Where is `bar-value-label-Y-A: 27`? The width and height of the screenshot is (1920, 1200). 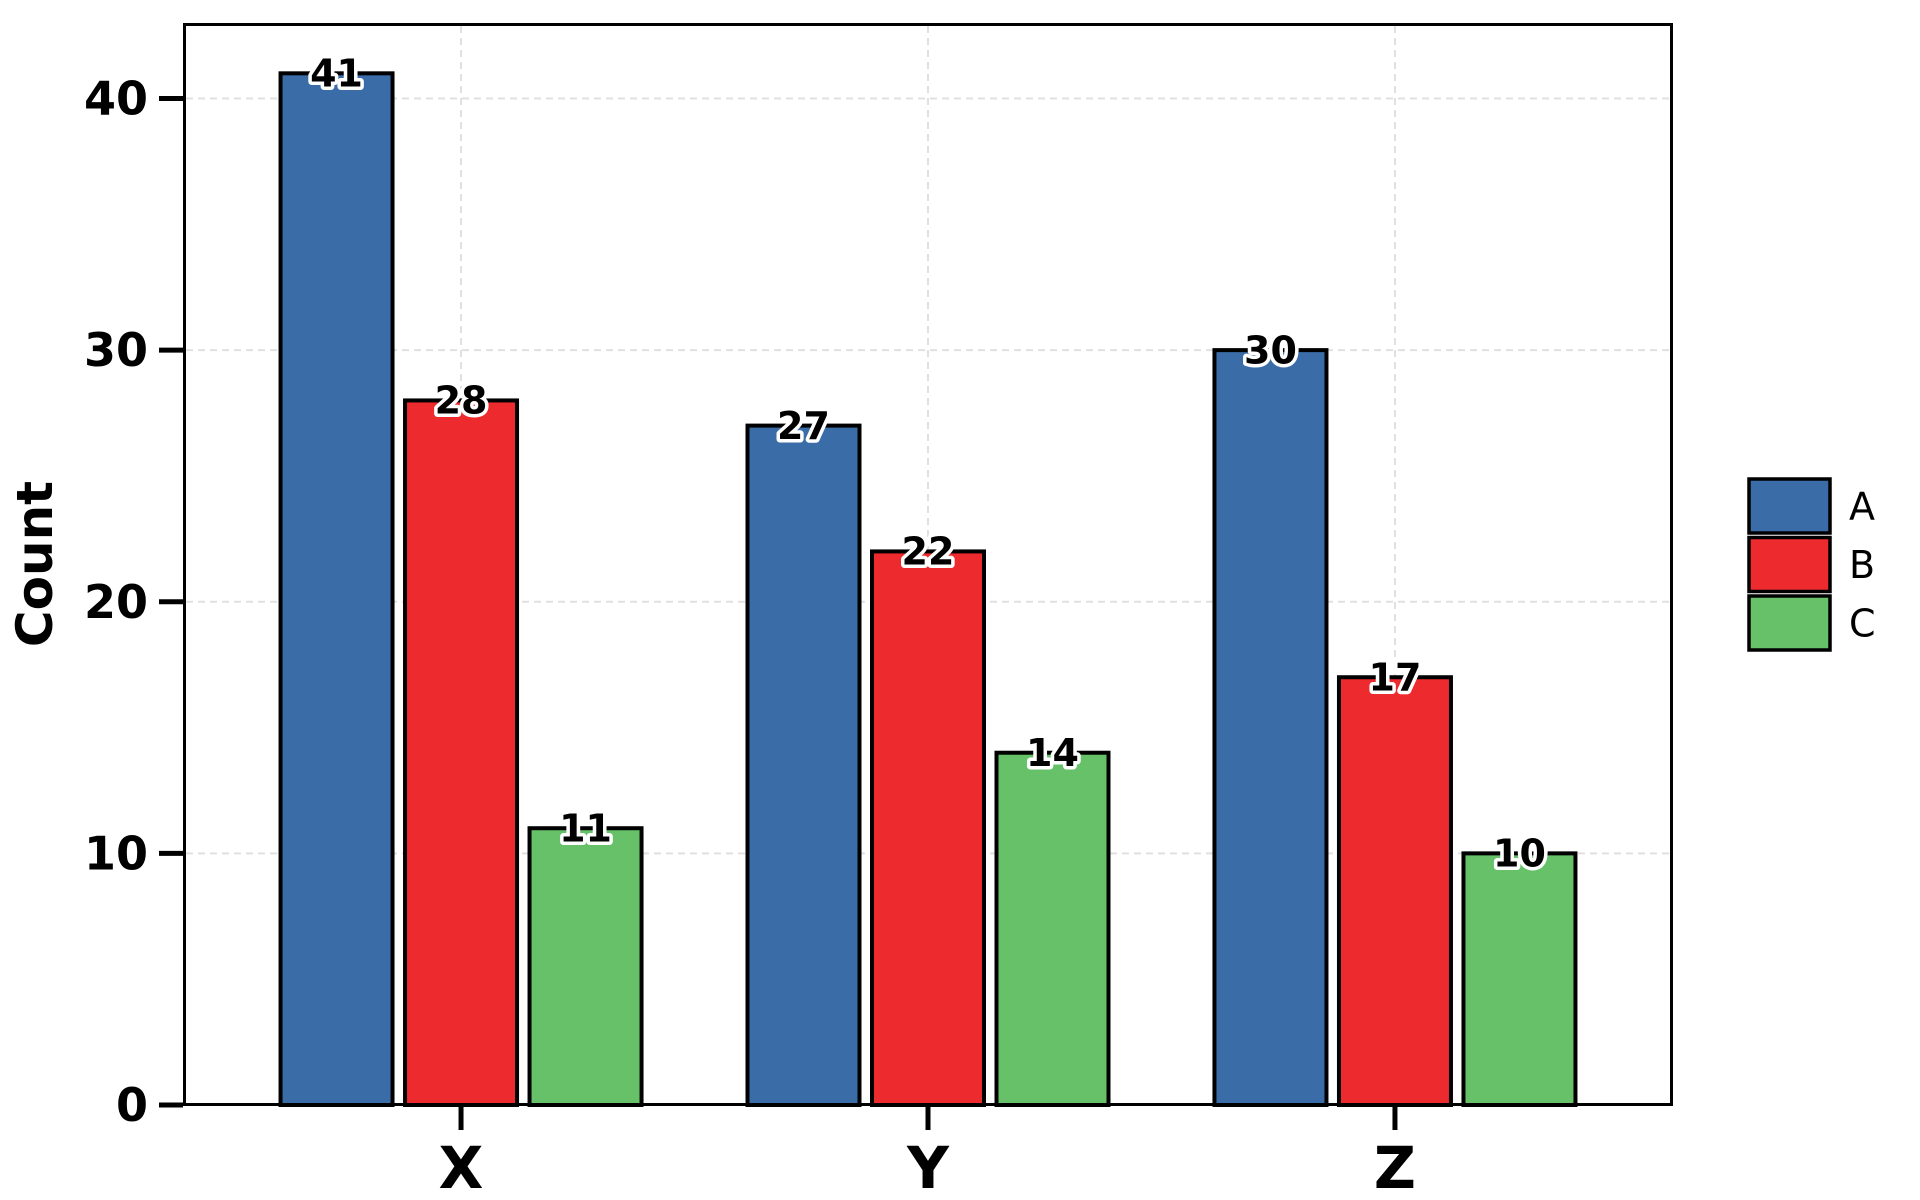 bar-value-label-Y-A: 27 is located at coordinates (803, 426).